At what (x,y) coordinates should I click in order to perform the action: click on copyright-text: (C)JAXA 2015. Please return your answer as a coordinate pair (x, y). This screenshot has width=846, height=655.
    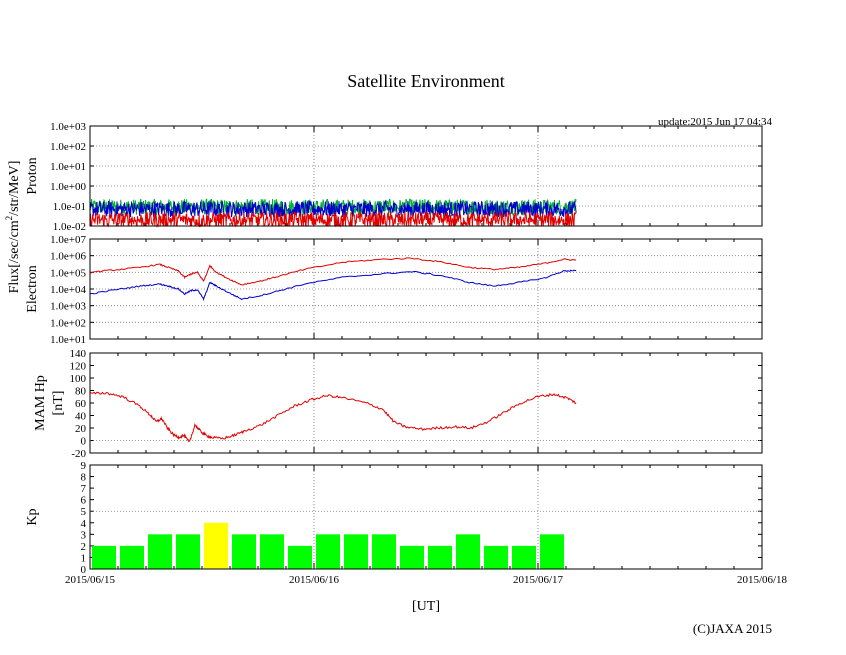
    Looking at the image, I should click on (732, 628).